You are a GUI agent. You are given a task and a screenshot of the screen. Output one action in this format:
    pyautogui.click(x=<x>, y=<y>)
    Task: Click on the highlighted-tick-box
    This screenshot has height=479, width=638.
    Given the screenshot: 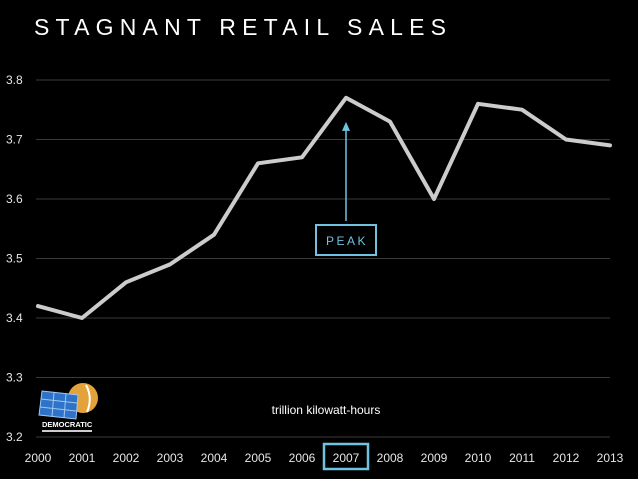 What is the action you would take?
    pyautogui.click(x=346, y=456)
    